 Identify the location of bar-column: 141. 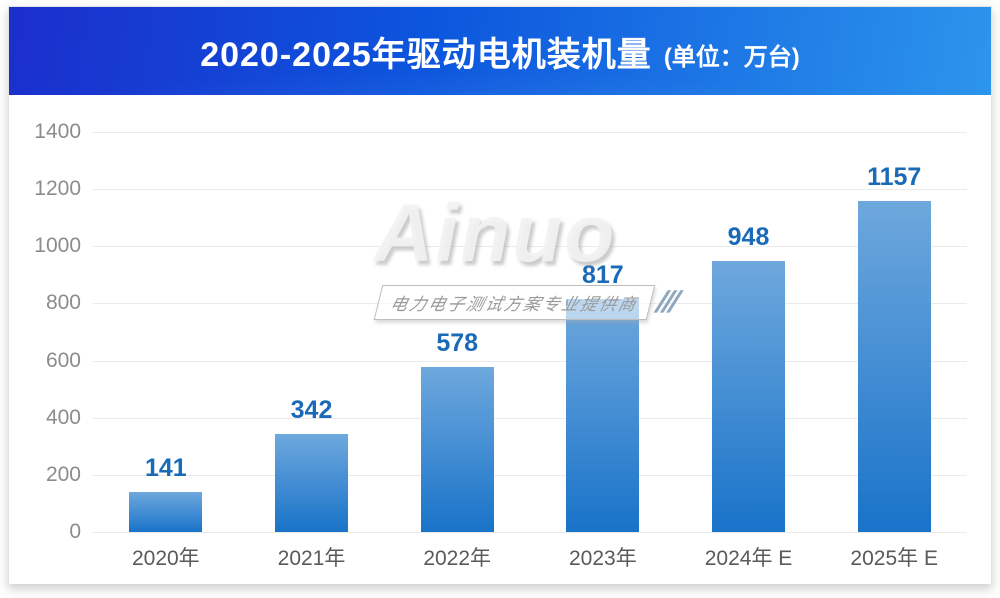
(166, 332).